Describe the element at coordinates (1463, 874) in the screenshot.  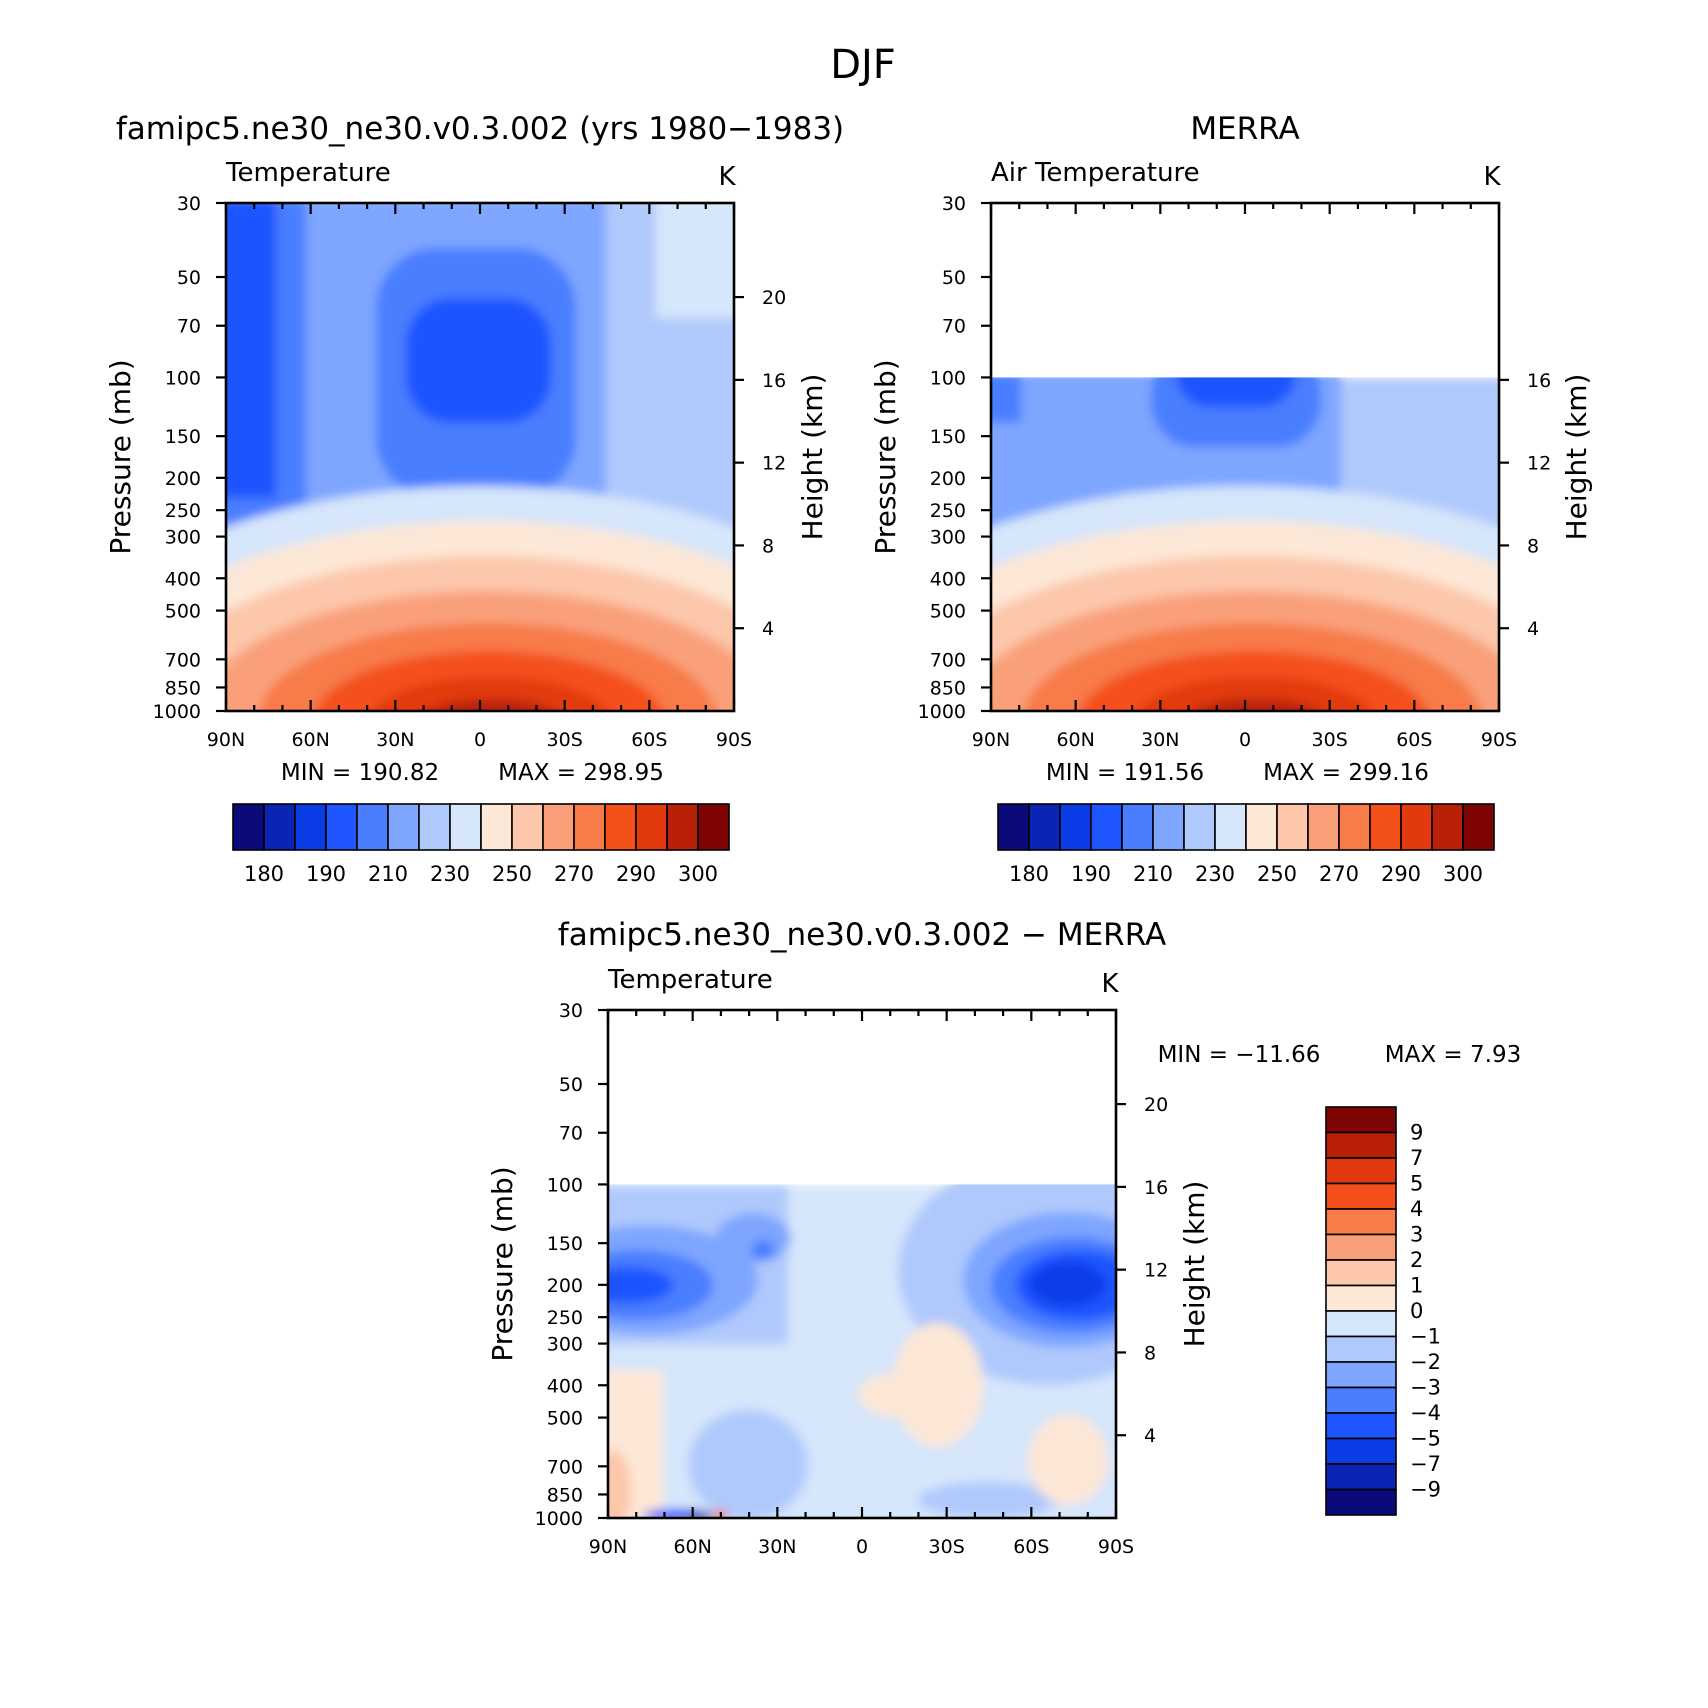
I see `colorbar-label: 300` at that location.